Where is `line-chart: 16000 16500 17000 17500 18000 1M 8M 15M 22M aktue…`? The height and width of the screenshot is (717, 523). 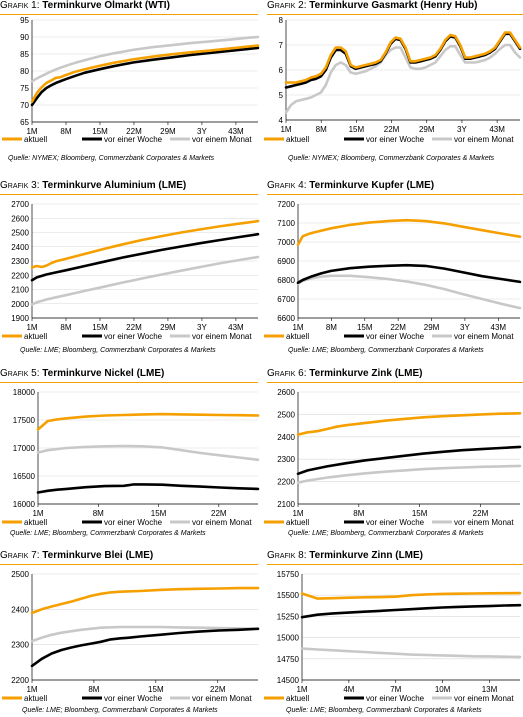 line-chart: 16000 16500 17000 17500 18000 1M 8M 15M 22M aktue… is located at coordinates (131, 457).